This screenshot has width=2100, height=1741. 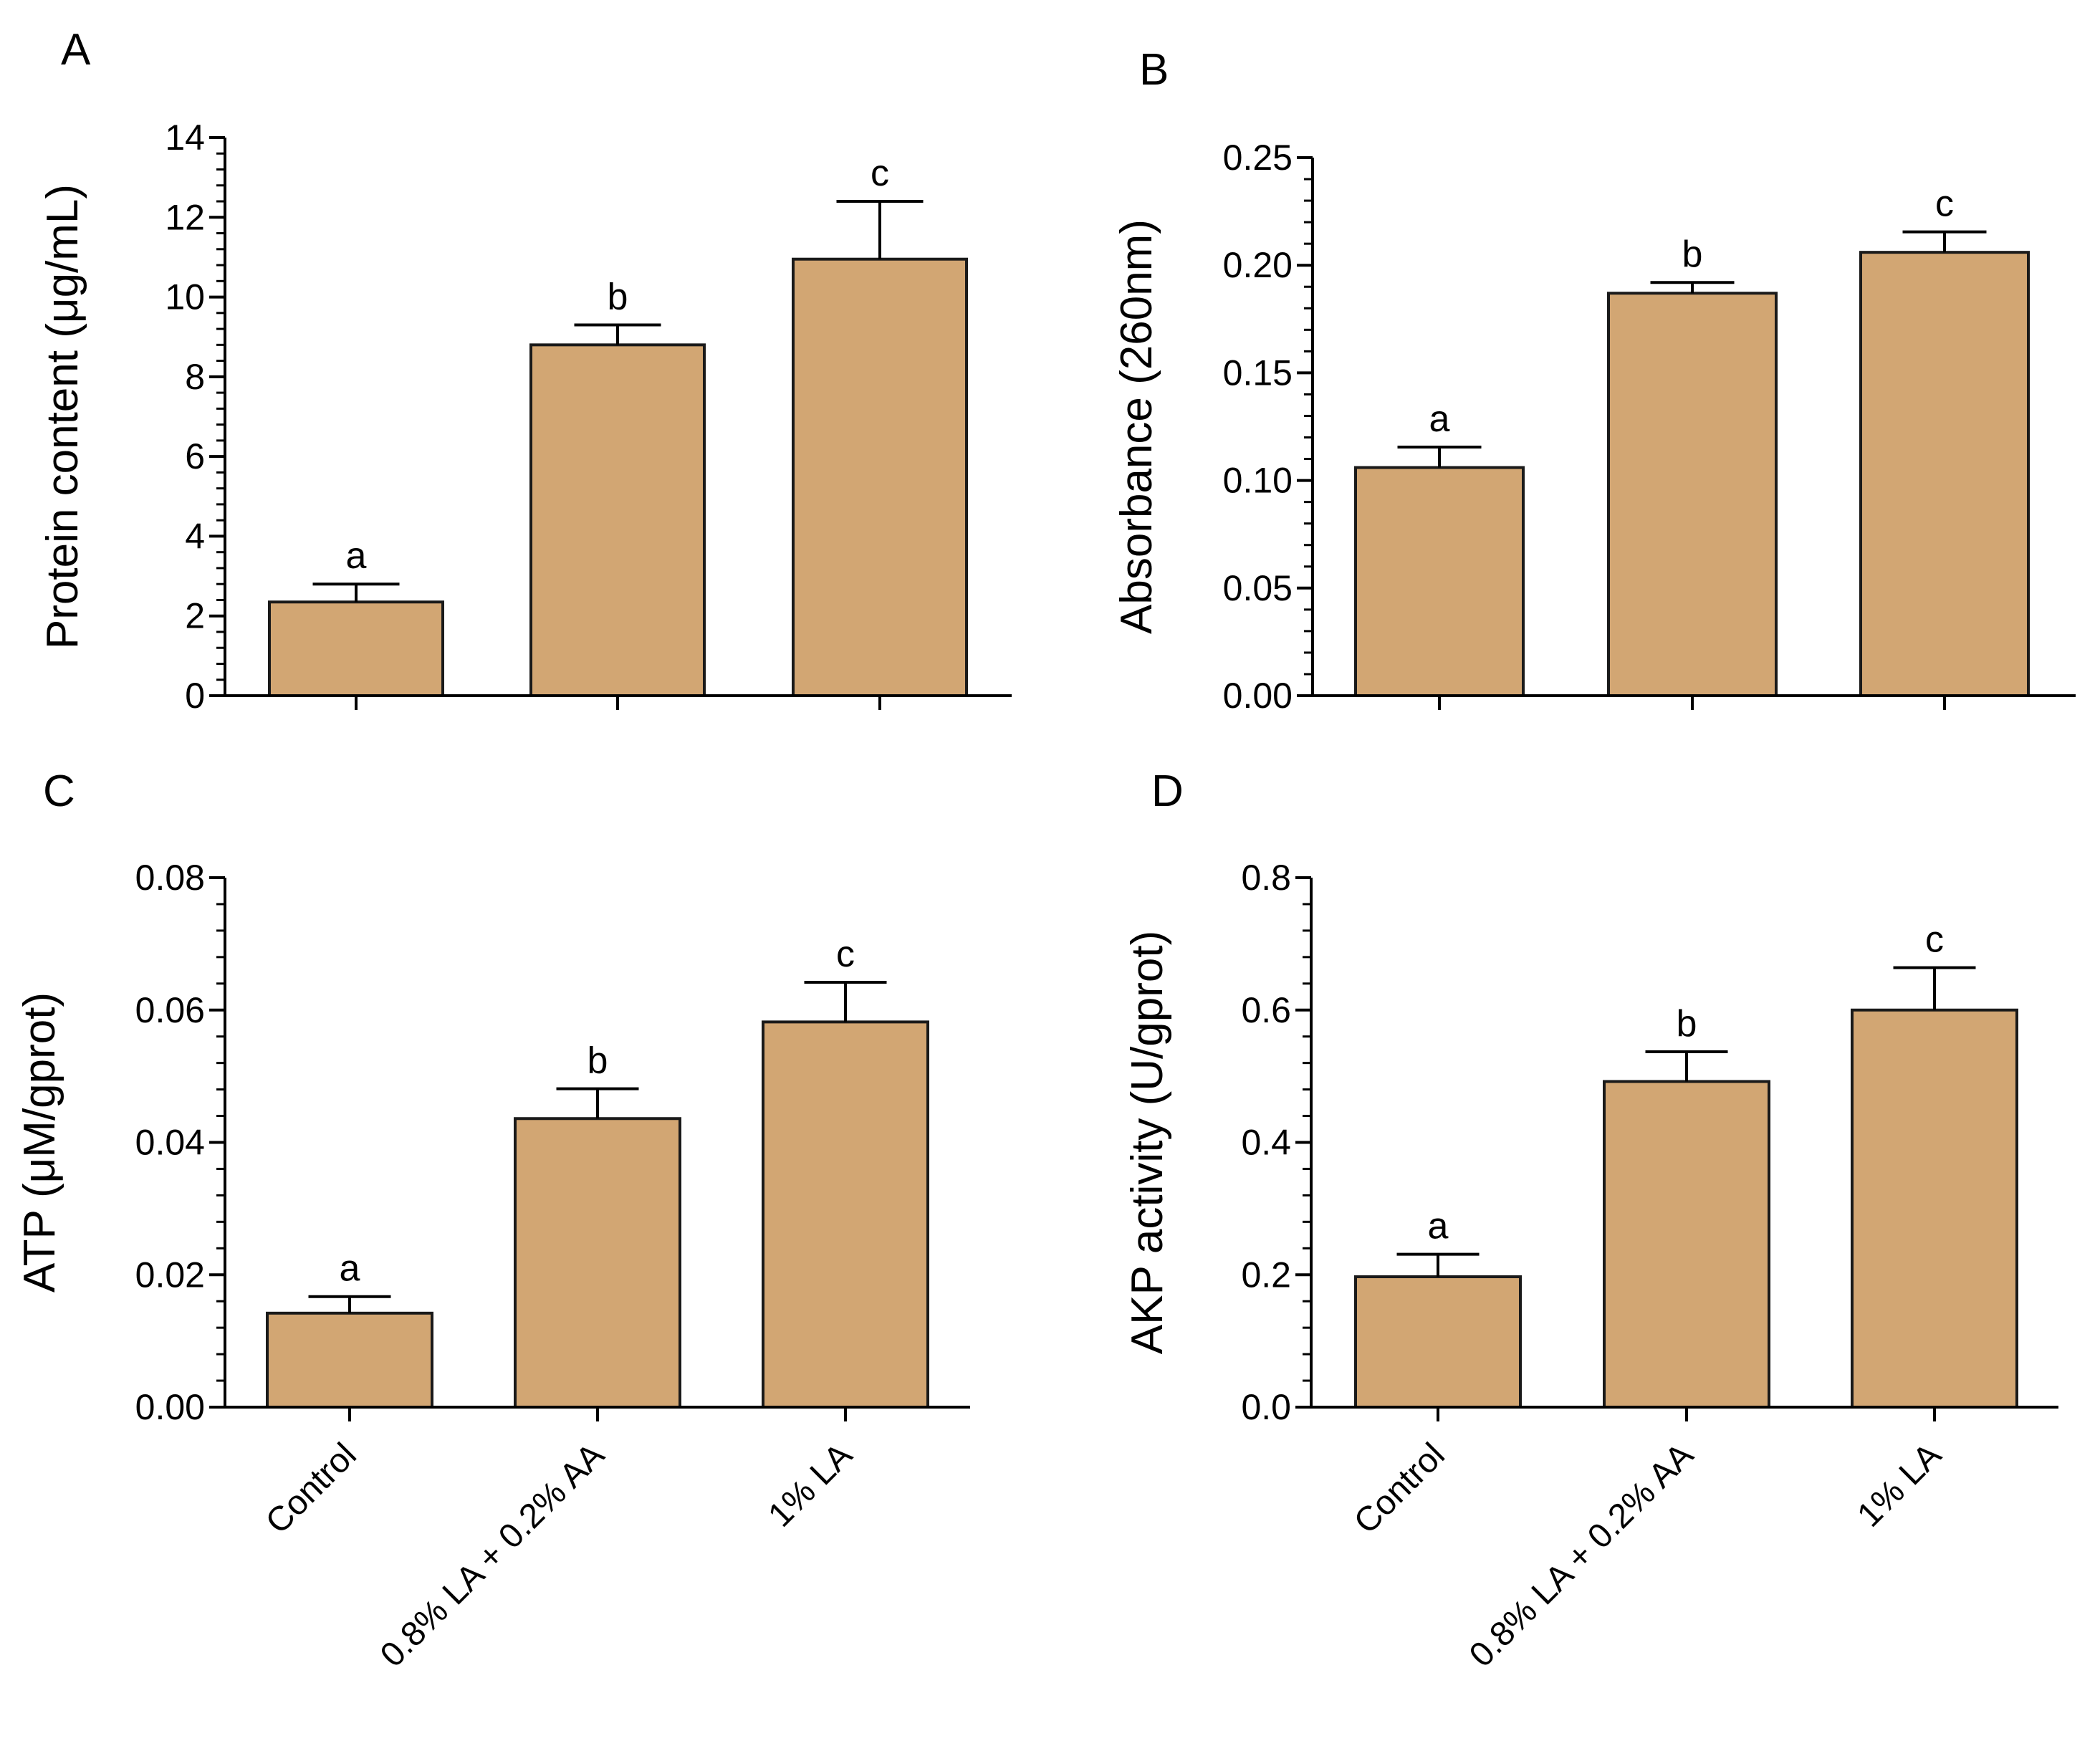 I want to click on y-tick-label: 0.10, so click(x=1258, y=481).